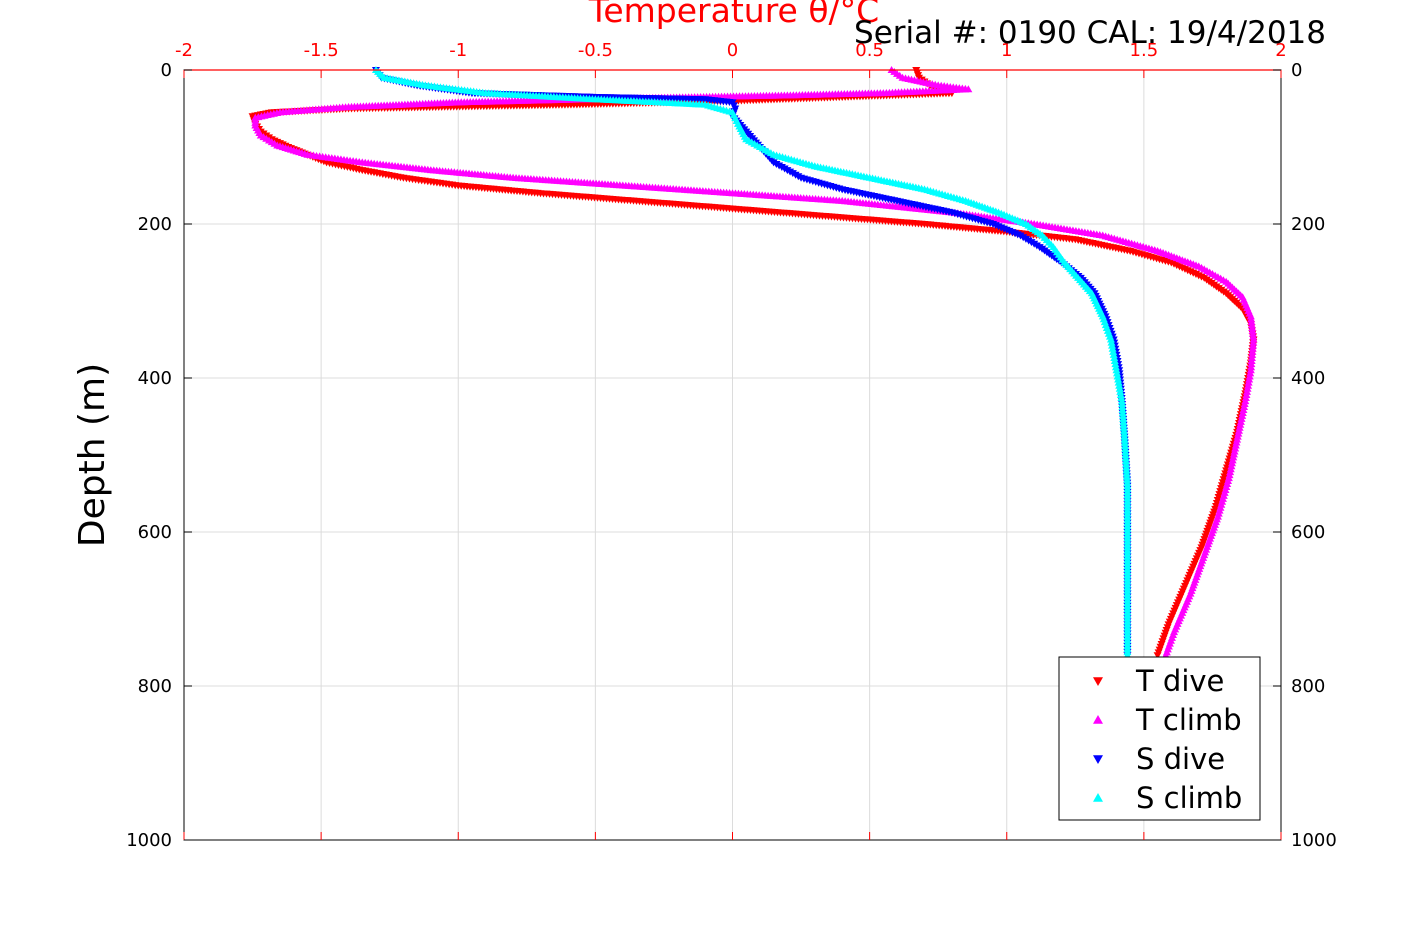 Image resolution: width=1417 pixels, height=945 pixels. Describe the element at coordinates (1090, 33) in the screenshot. I see `serial-annotation: Serial #: 0190 CAL: 19/4/2018` at that location.